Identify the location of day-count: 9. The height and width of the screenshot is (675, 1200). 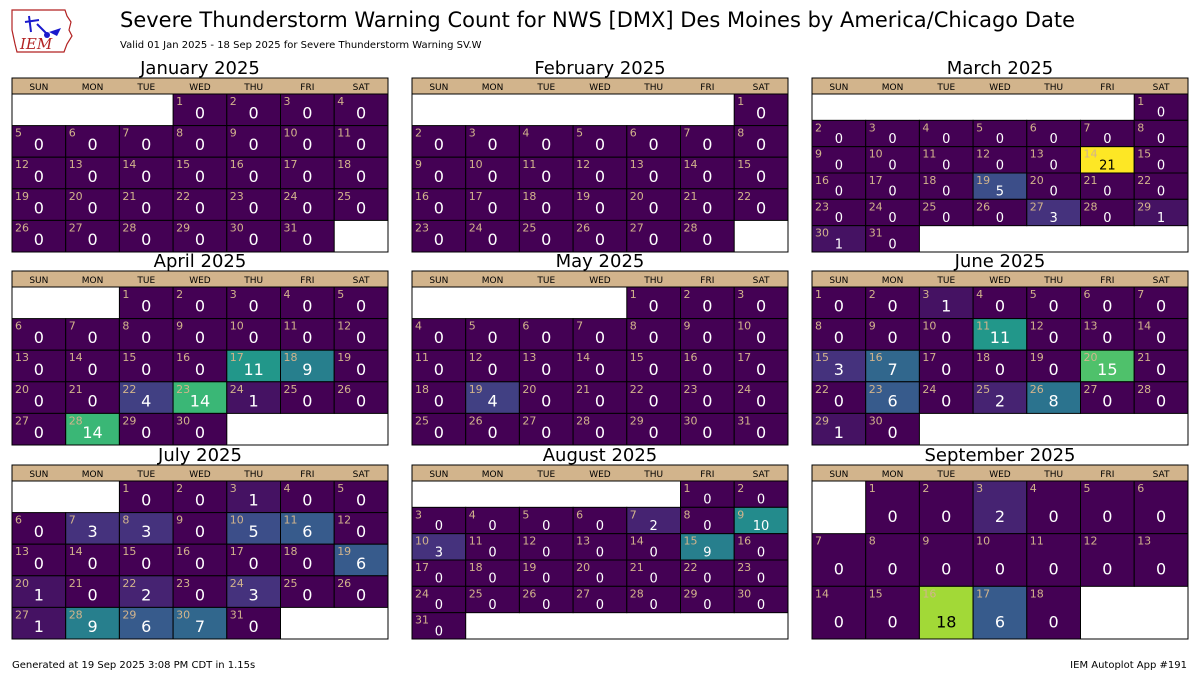
(92, 626).